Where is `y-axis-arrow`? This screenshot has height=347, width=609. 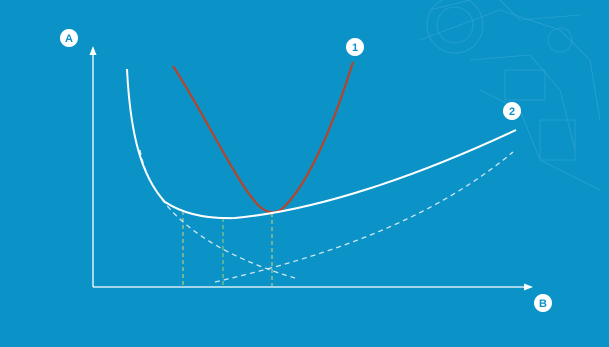
y-axis-arrow is located at coordinates (93, 50).